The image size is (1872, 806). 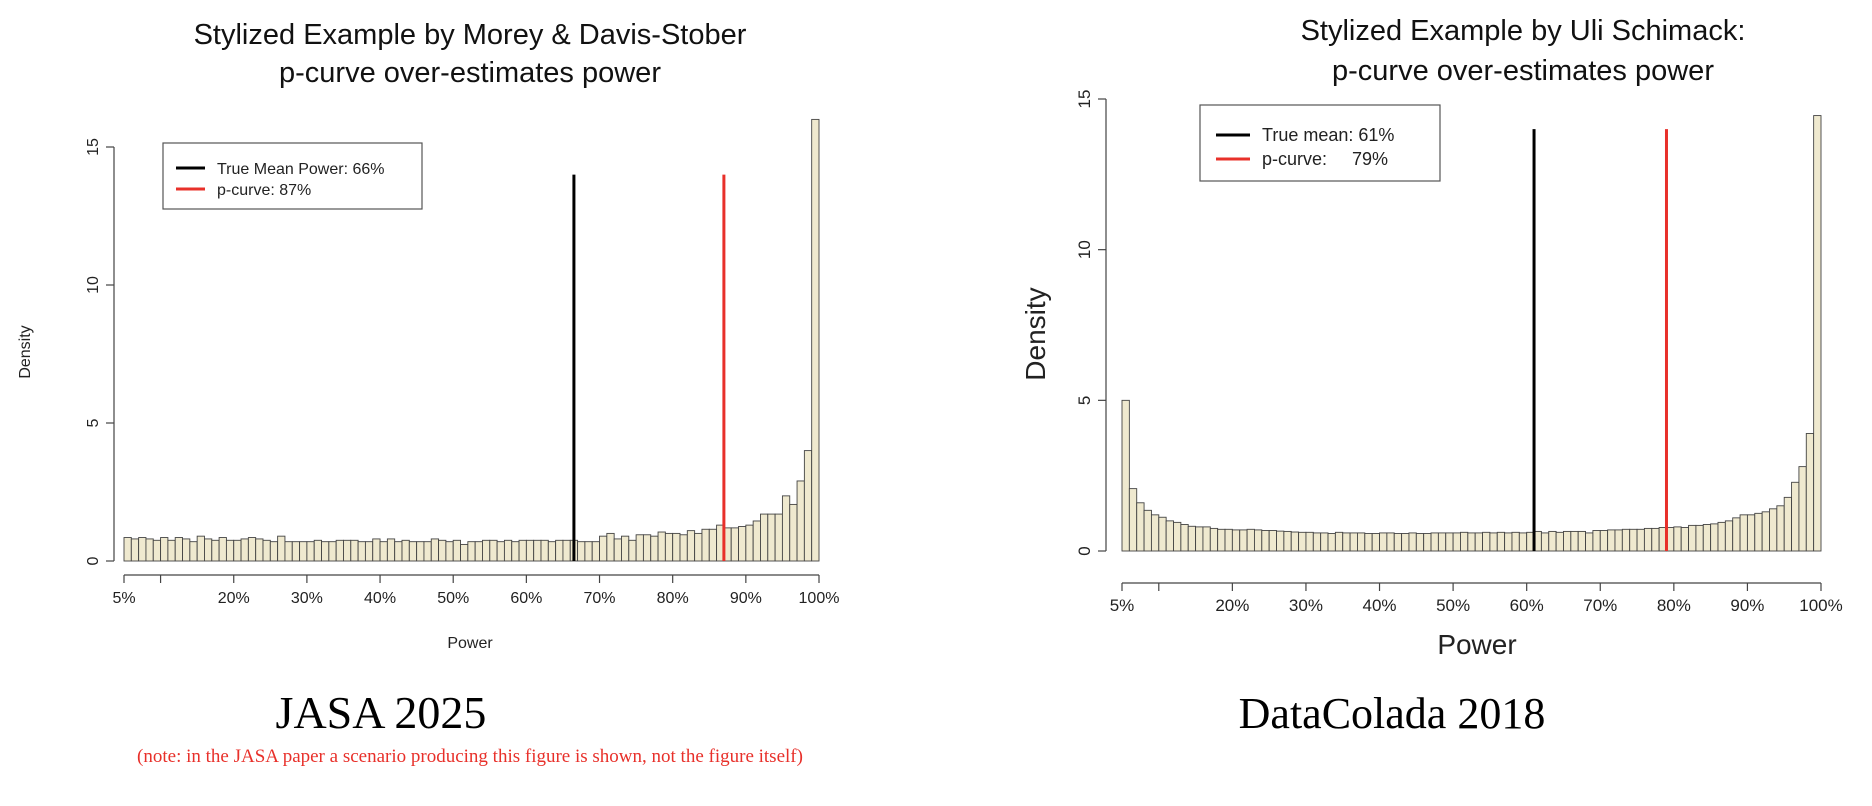 I want to click on x-tick-label: 80%, so click(x=1674, y=605).